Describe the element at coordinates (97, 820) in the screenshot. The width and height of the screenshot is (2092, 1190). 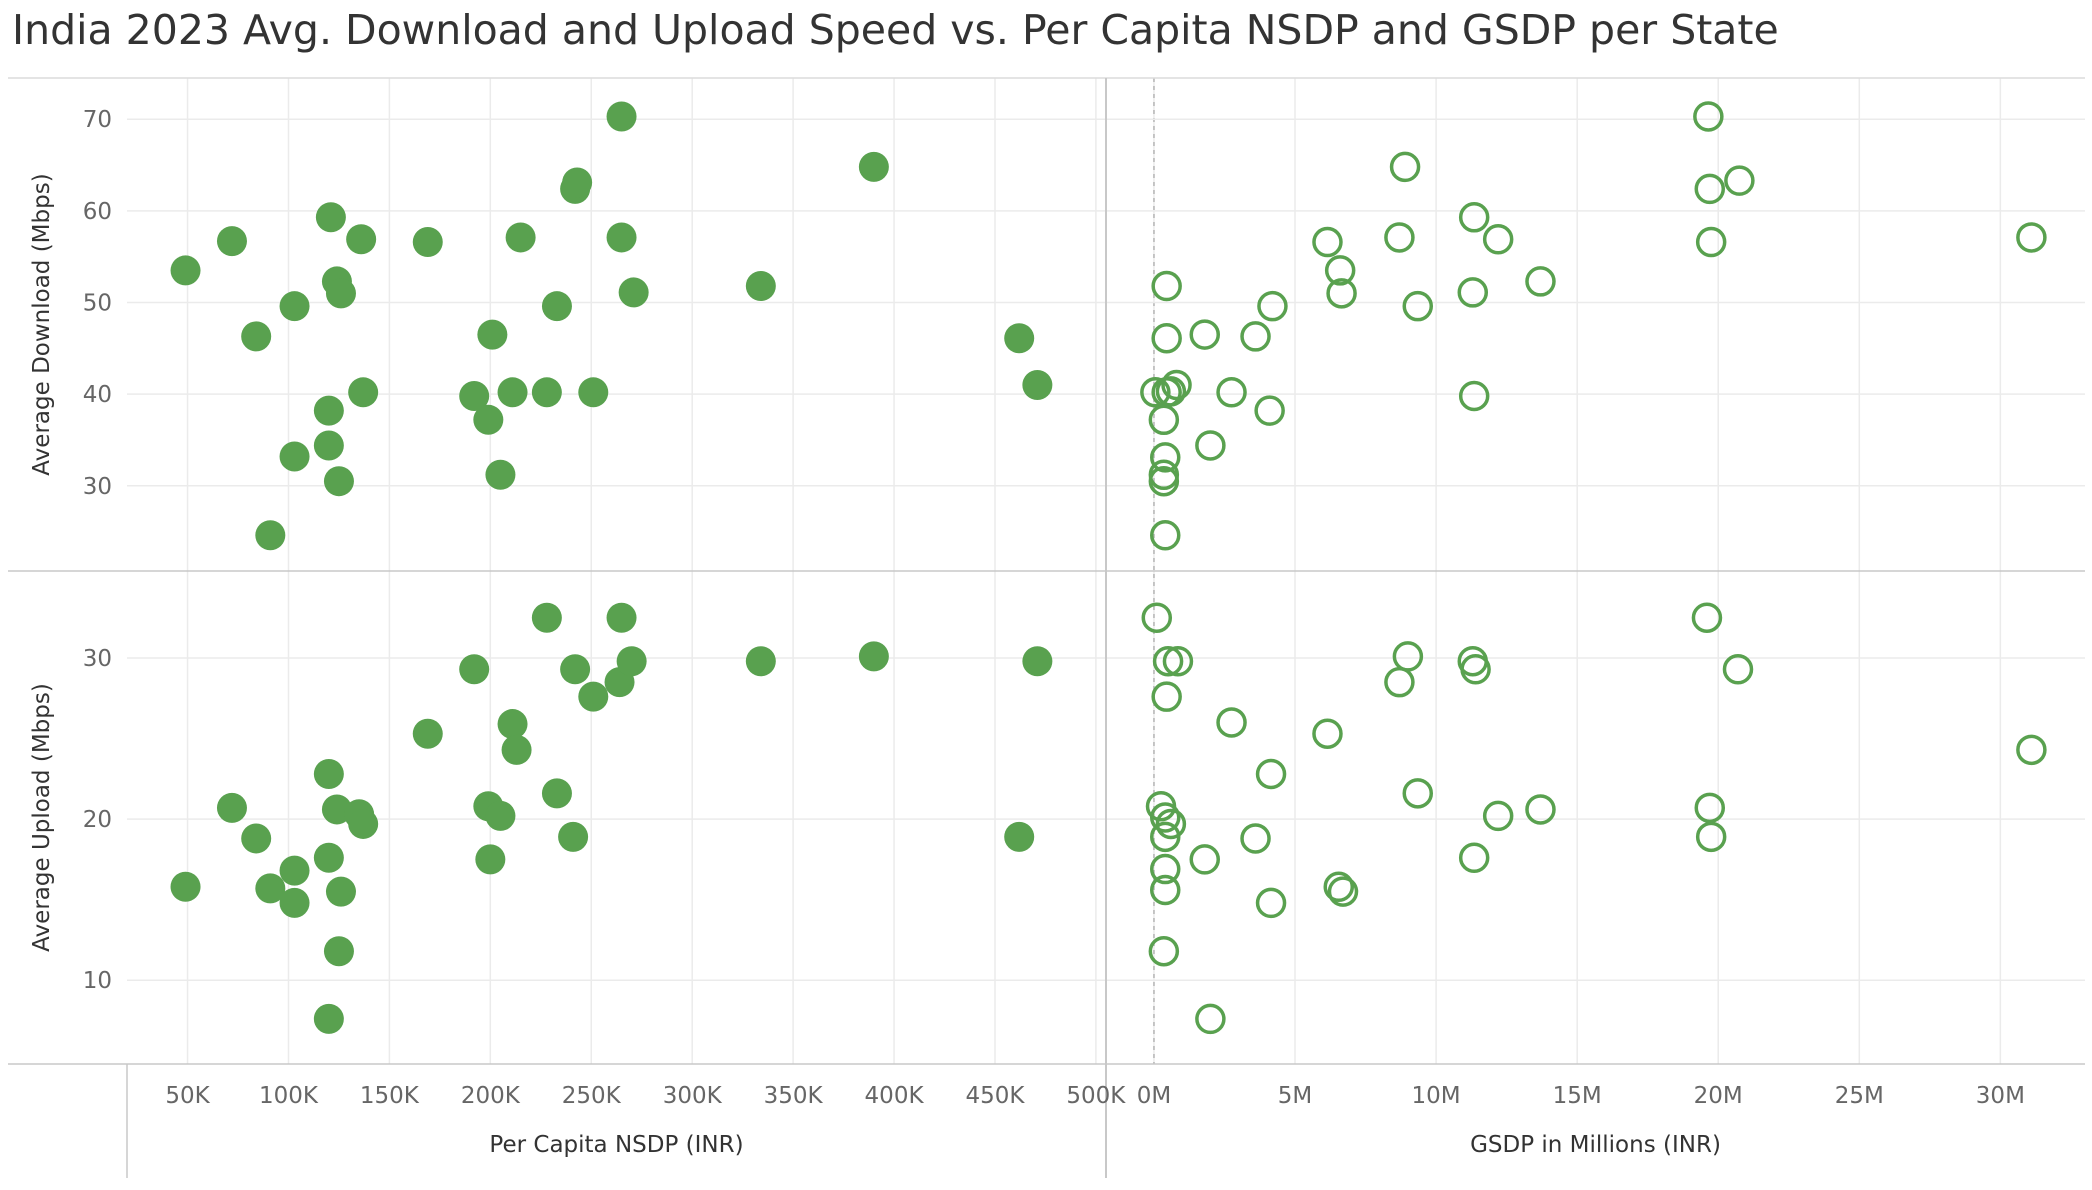
I see `y-tick-label: 20` at that location.